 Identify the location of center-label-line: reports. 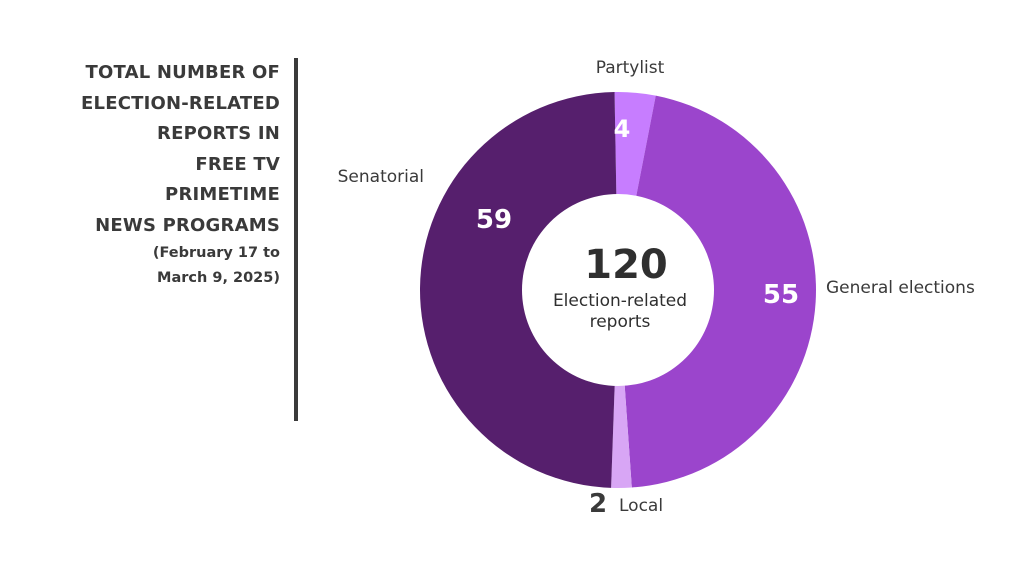
(620, 322).